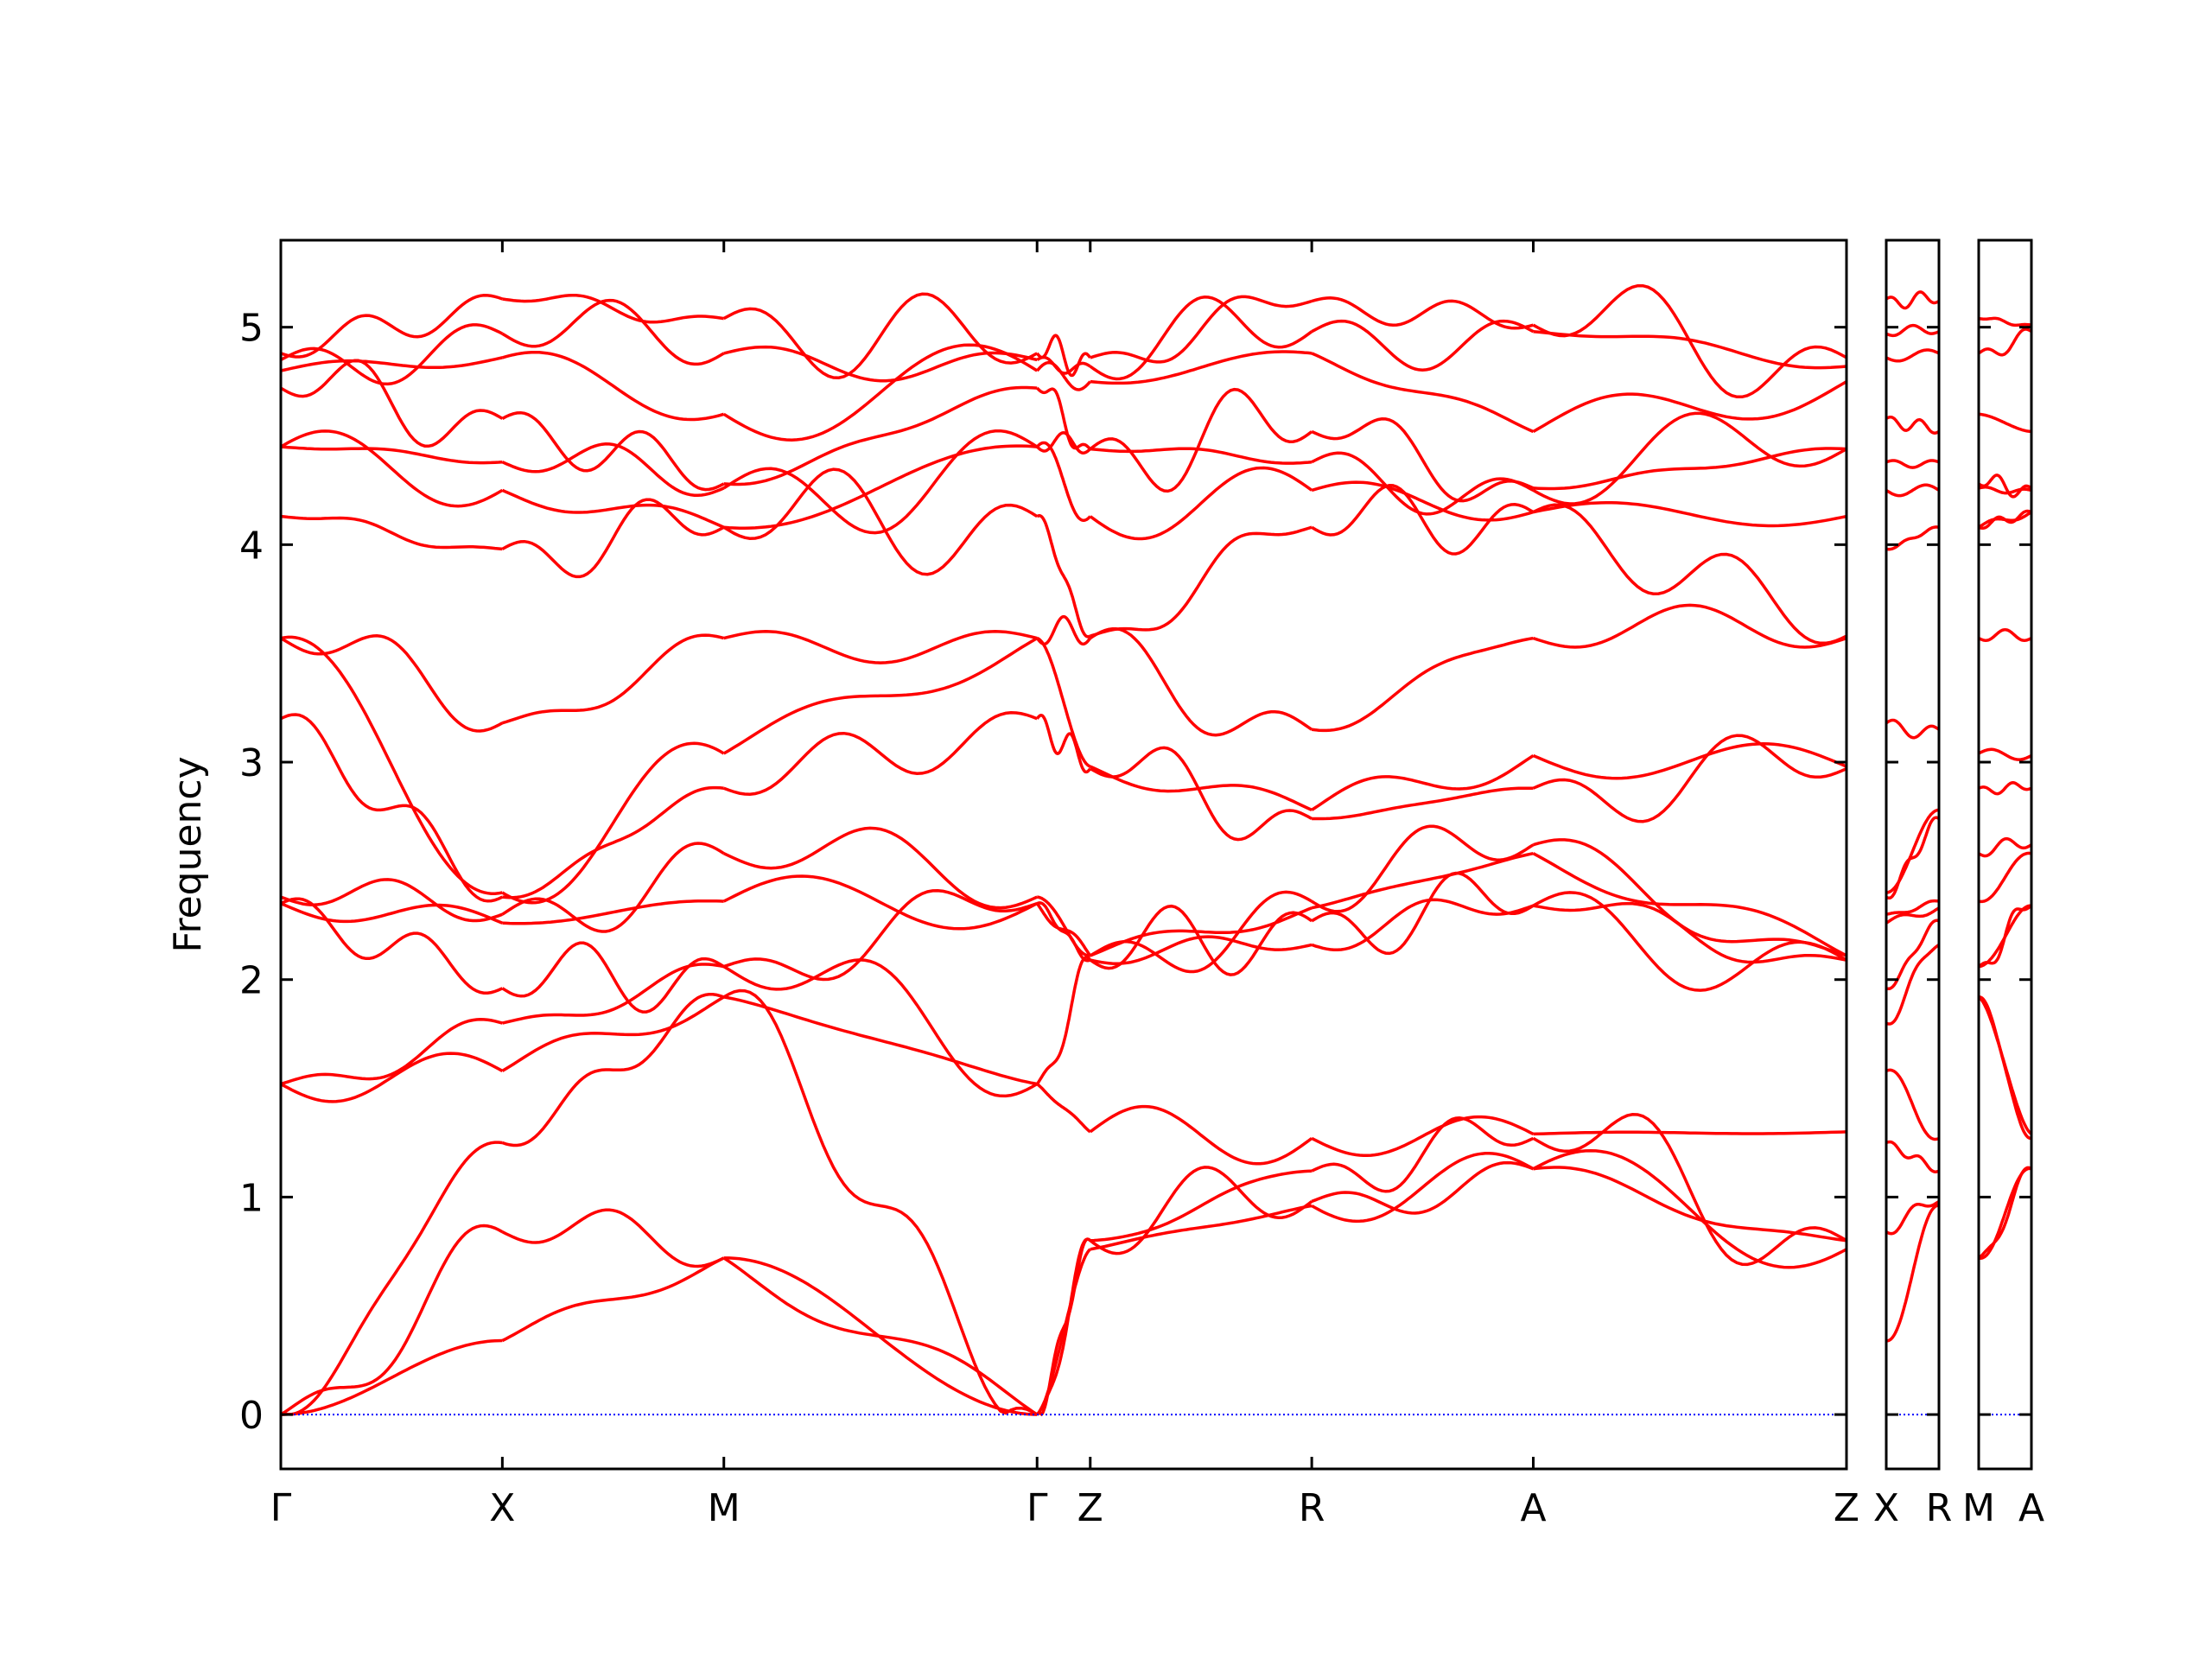  I want to click on panel-ma-frame, so click(2005, 854).